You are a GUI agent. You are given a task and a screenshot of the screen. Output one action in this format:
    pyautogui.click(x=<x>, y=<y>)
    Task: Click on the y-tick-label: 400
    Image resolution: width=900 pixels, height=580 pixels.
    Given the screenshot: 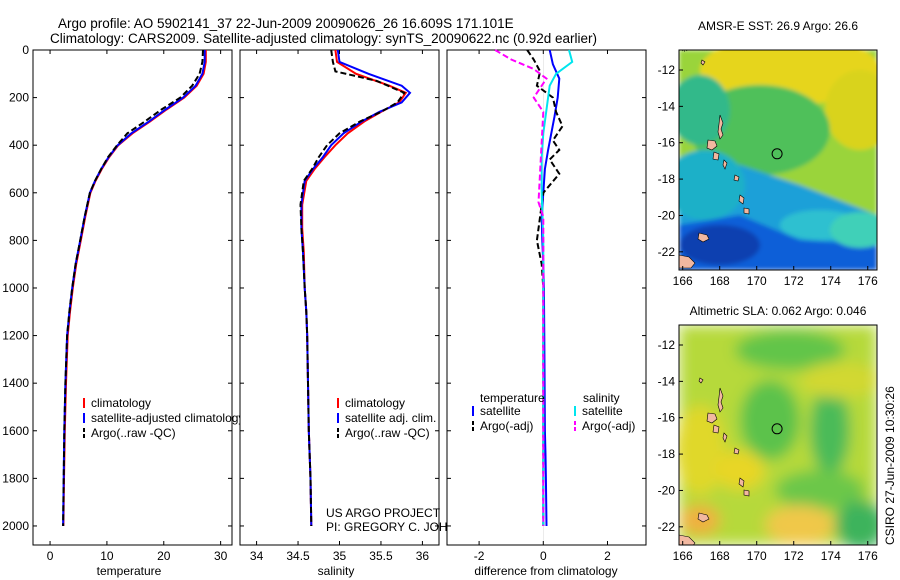 What is the action you would take?
    pyautogui.click(x=19, y=145)
    